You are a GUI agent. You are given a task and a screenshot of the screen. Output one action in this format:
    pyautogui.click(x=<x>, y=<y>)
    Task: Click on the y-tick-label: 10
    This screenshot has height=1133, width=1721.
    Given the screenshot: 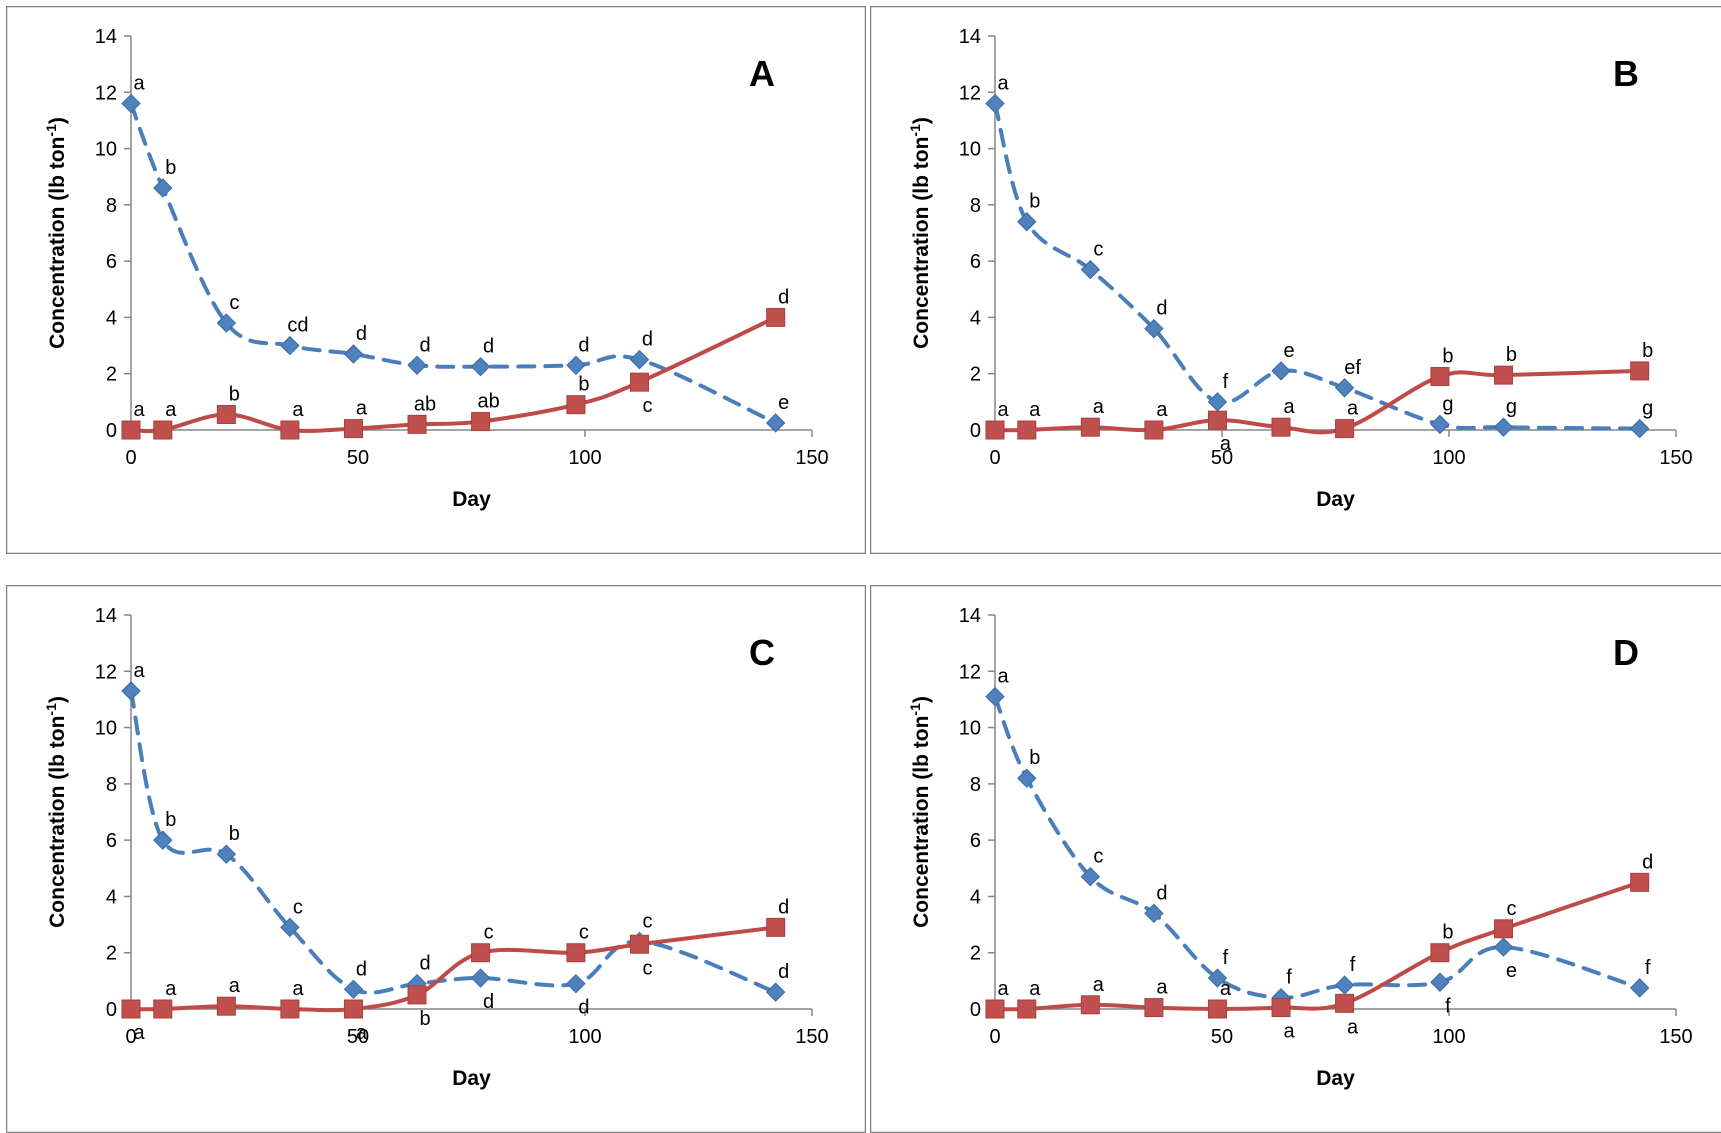 What is the action you would take?
    pyautogui.click(x=970, y=729)
    